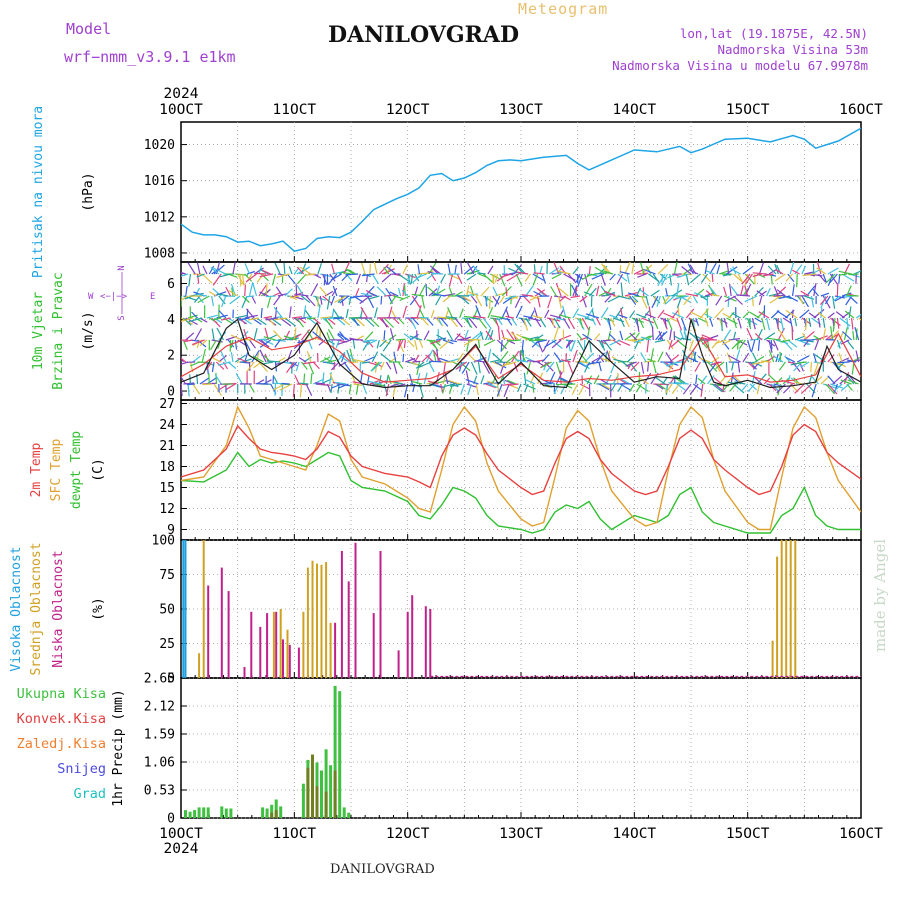 The width and height of the screenshot is (900, 900). What do you see at coordinates (159, 181) in the screenshot?
I see `y-tick-label: 1016` at bounding box center [159, 181].